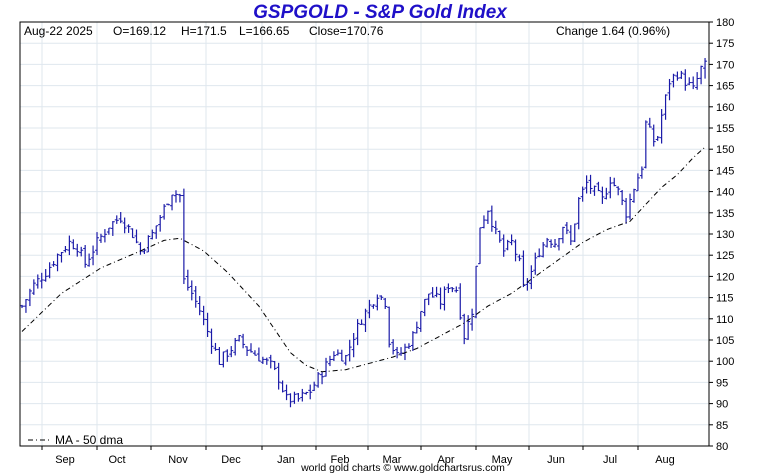 The width and height of the screenshot is (760, 475). What do you see at coordinates (204, 31) in the screenshot?
I see `high-value: H=171.5` at bounding box center [204, 31].